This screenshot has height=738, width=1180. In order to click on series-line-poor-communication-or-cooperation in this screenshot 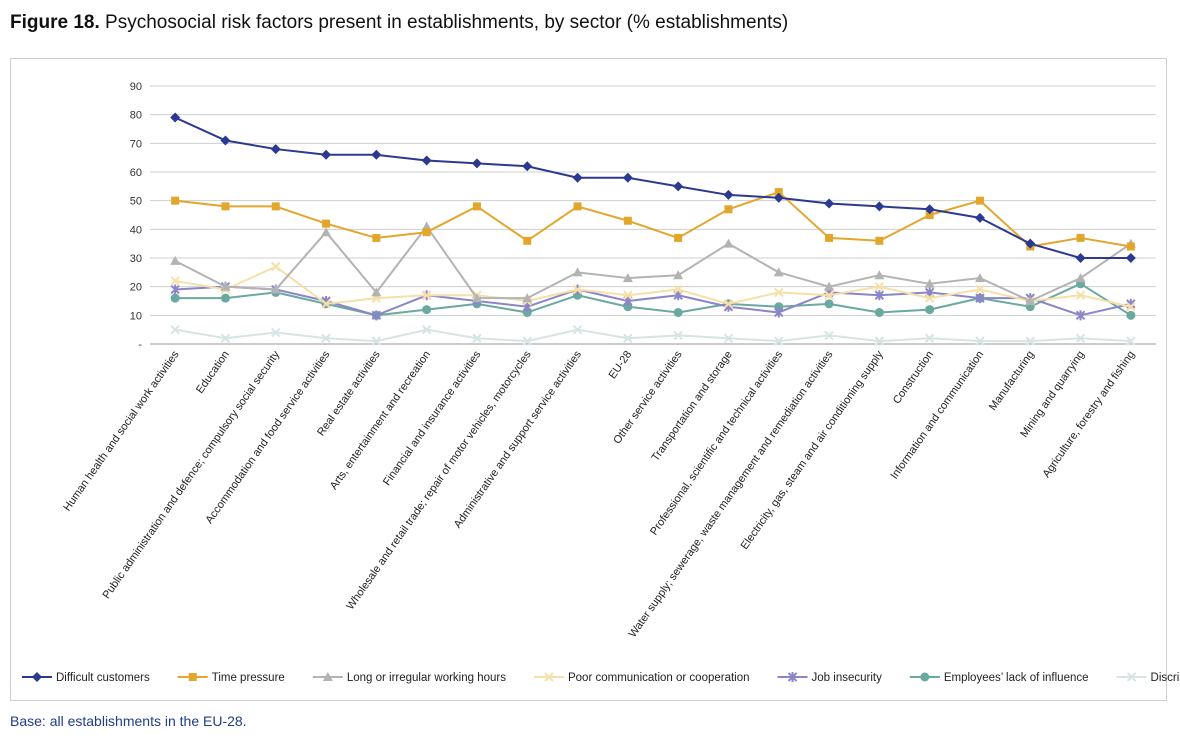, I will do `click(653, 286)`.